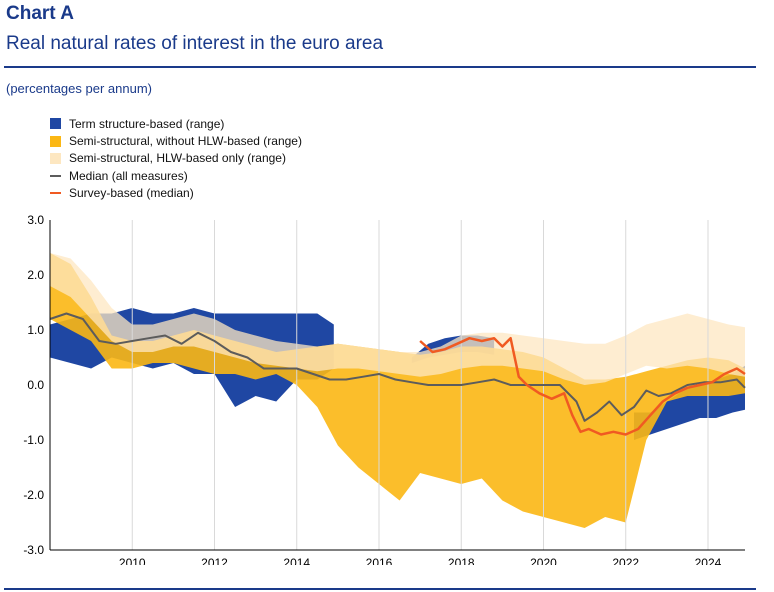  Describe the element at coordinates (214, 560) in the screenshot. I see `x-tick-label: 2012` at that location.